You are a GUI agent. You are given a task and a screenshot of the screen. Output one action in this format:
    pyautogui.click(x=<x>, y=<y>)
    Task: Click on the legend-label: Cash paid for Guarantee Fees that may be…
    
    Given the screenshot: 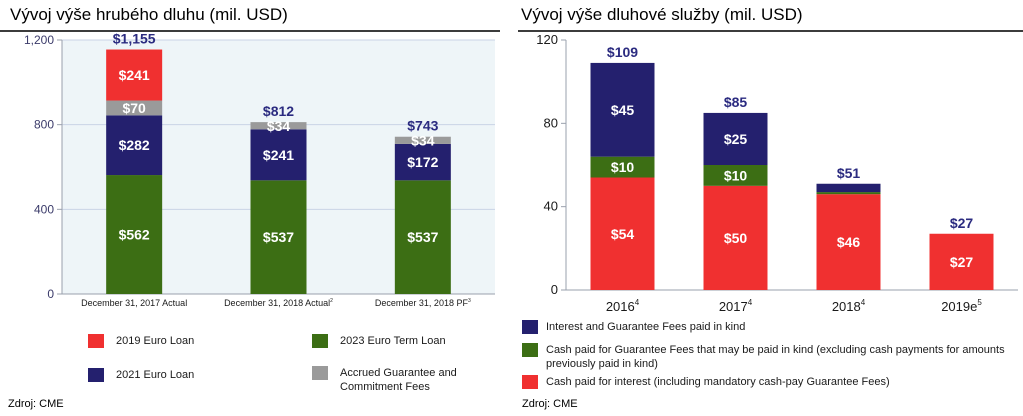 What is the action you would take?
    pyautogui.click(x=775, y=357)
    